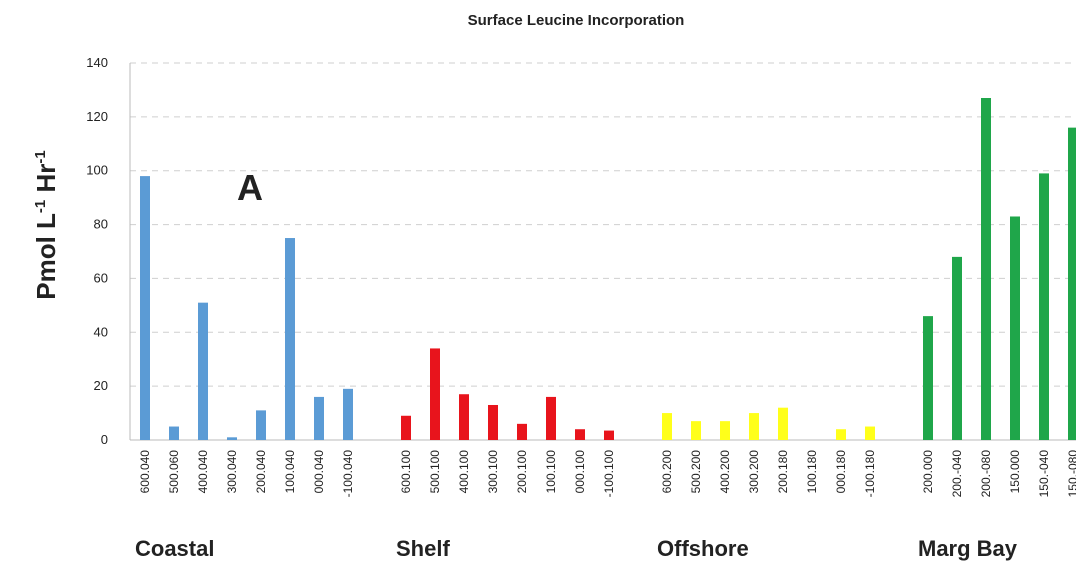 The width and height of the screenshot is (1076, 563). Describe the element at coordinates (783, 472) in the screenshot. I see `x-tick-label: 200.180` at that location.